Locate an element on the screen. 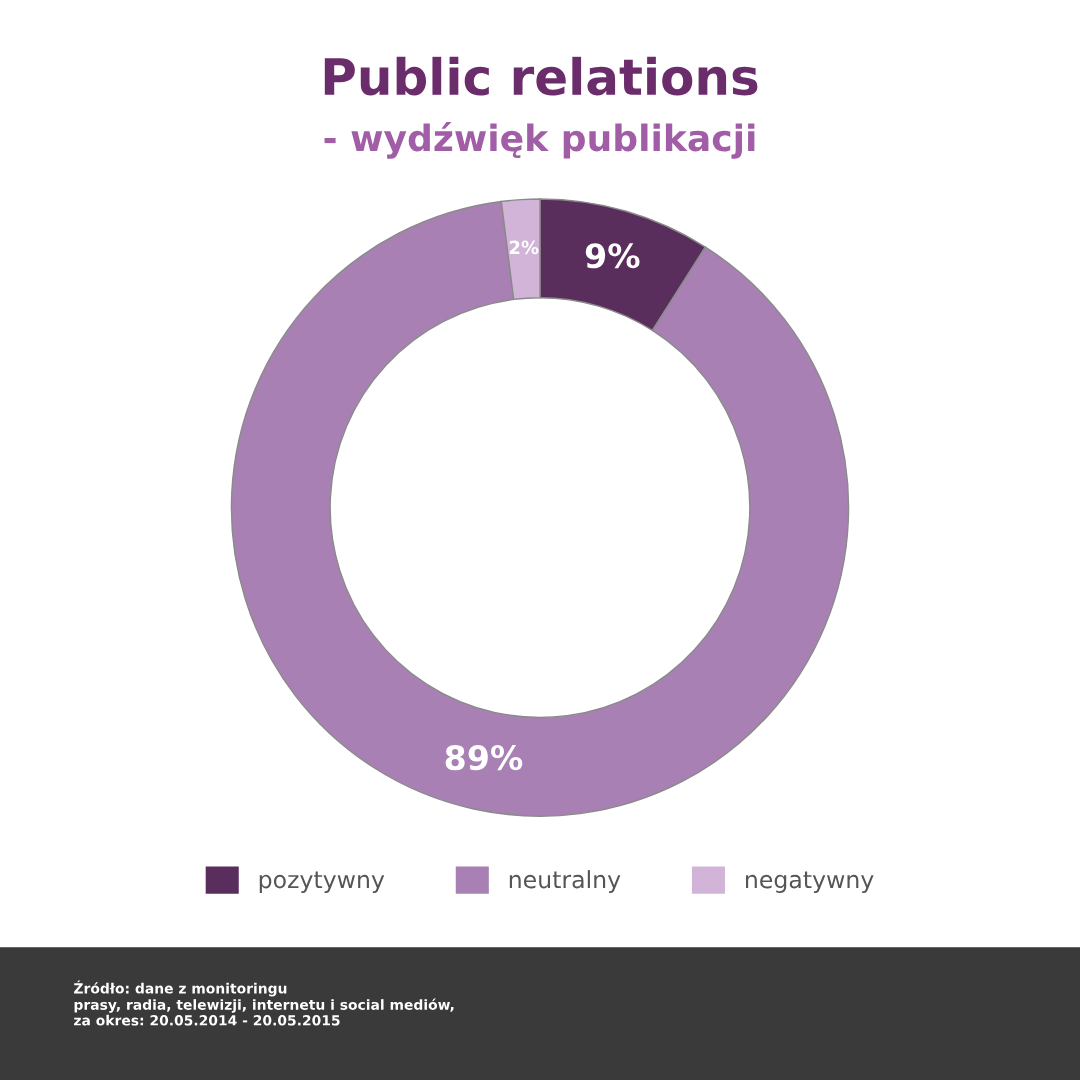  data-label: 9% is located at coordinates (612, 256).